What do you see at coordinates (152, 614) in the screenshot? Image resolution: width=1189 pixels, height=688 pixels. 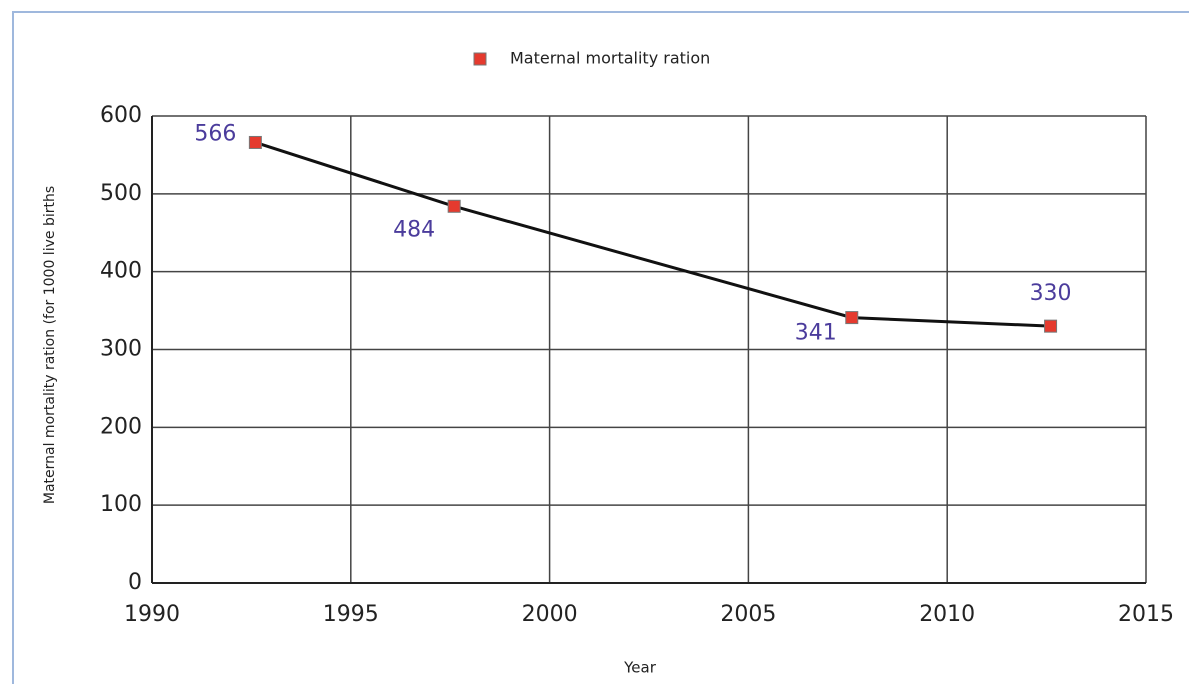 I see `x-tick-label: 1990` at bounding box center [152, 614].